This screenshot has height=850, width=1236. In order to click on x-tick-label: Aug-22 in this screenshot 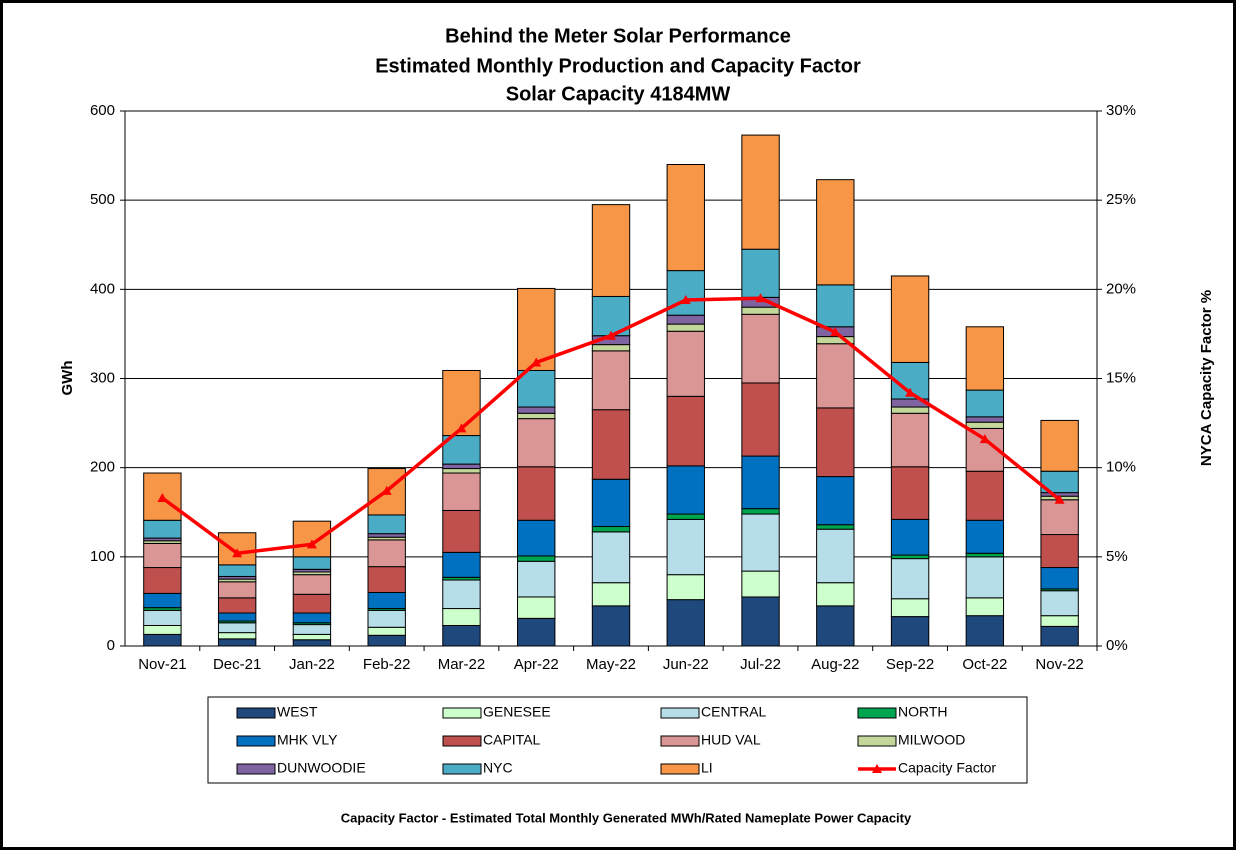, I will do `click(835, 664)`.